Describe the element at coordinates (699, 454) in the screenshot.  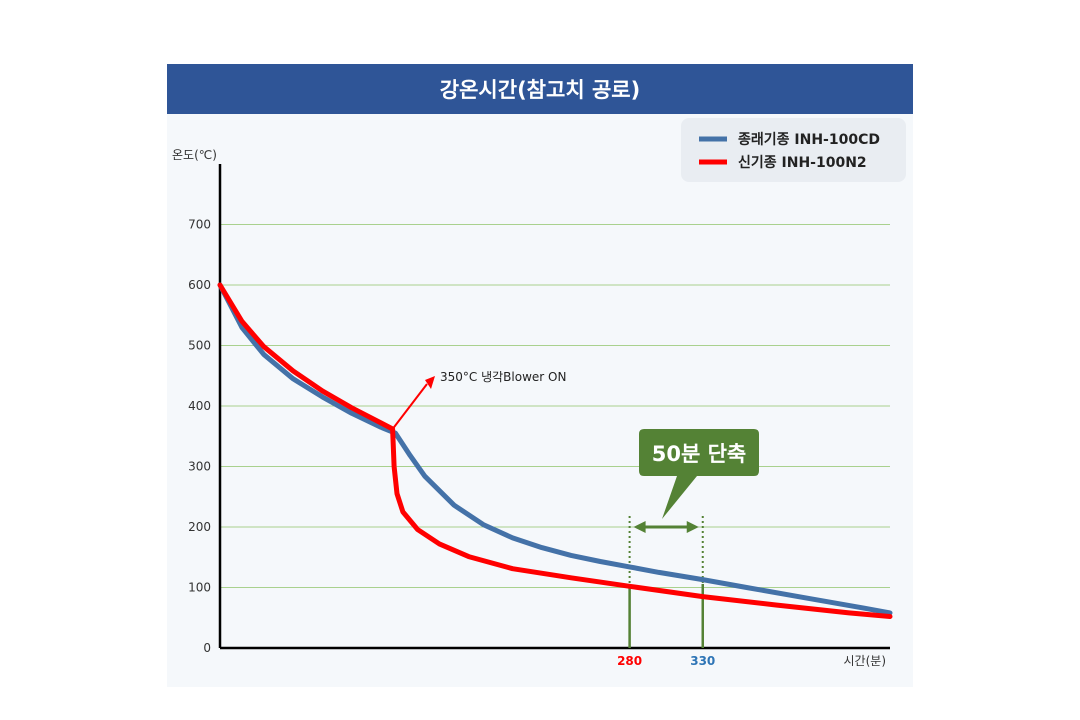
I see `reduction-callout-text: 50분 단축` at that location.